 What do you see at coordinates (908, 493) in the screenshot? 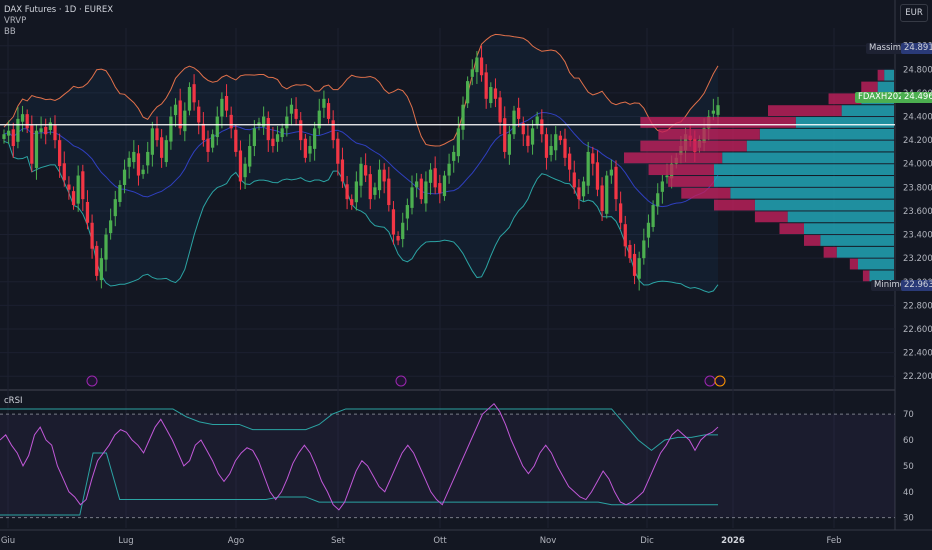
I see `rsi-tick-label: 40` at bounding box center [908, 493].